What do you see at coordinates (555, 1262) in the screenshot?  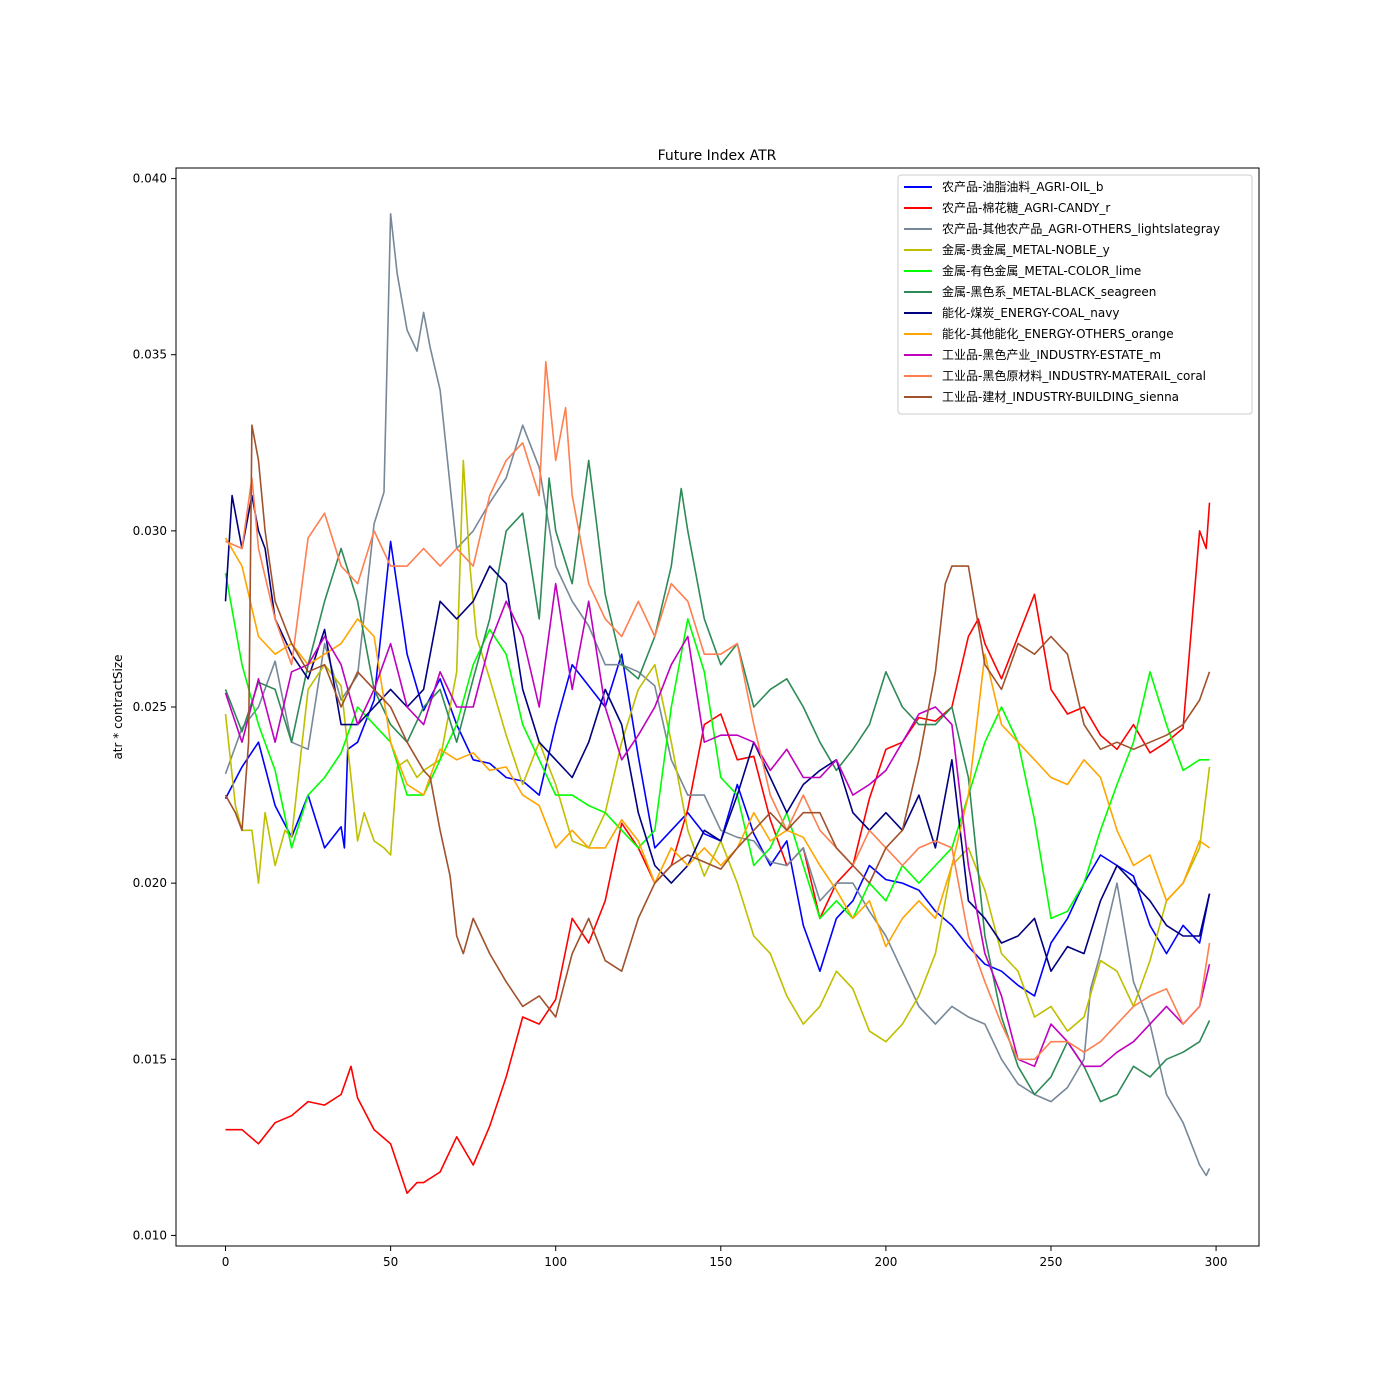 I see `x-tick-label: 100` at bounding box center [555, 1262].